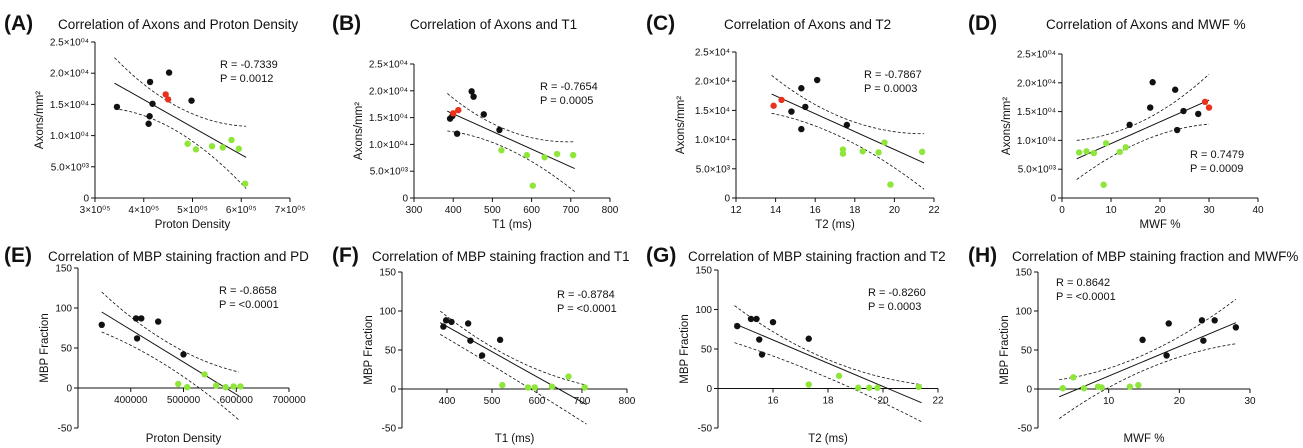  I want to click on y-axis-label: Axons/mm², so click(1007, 126).